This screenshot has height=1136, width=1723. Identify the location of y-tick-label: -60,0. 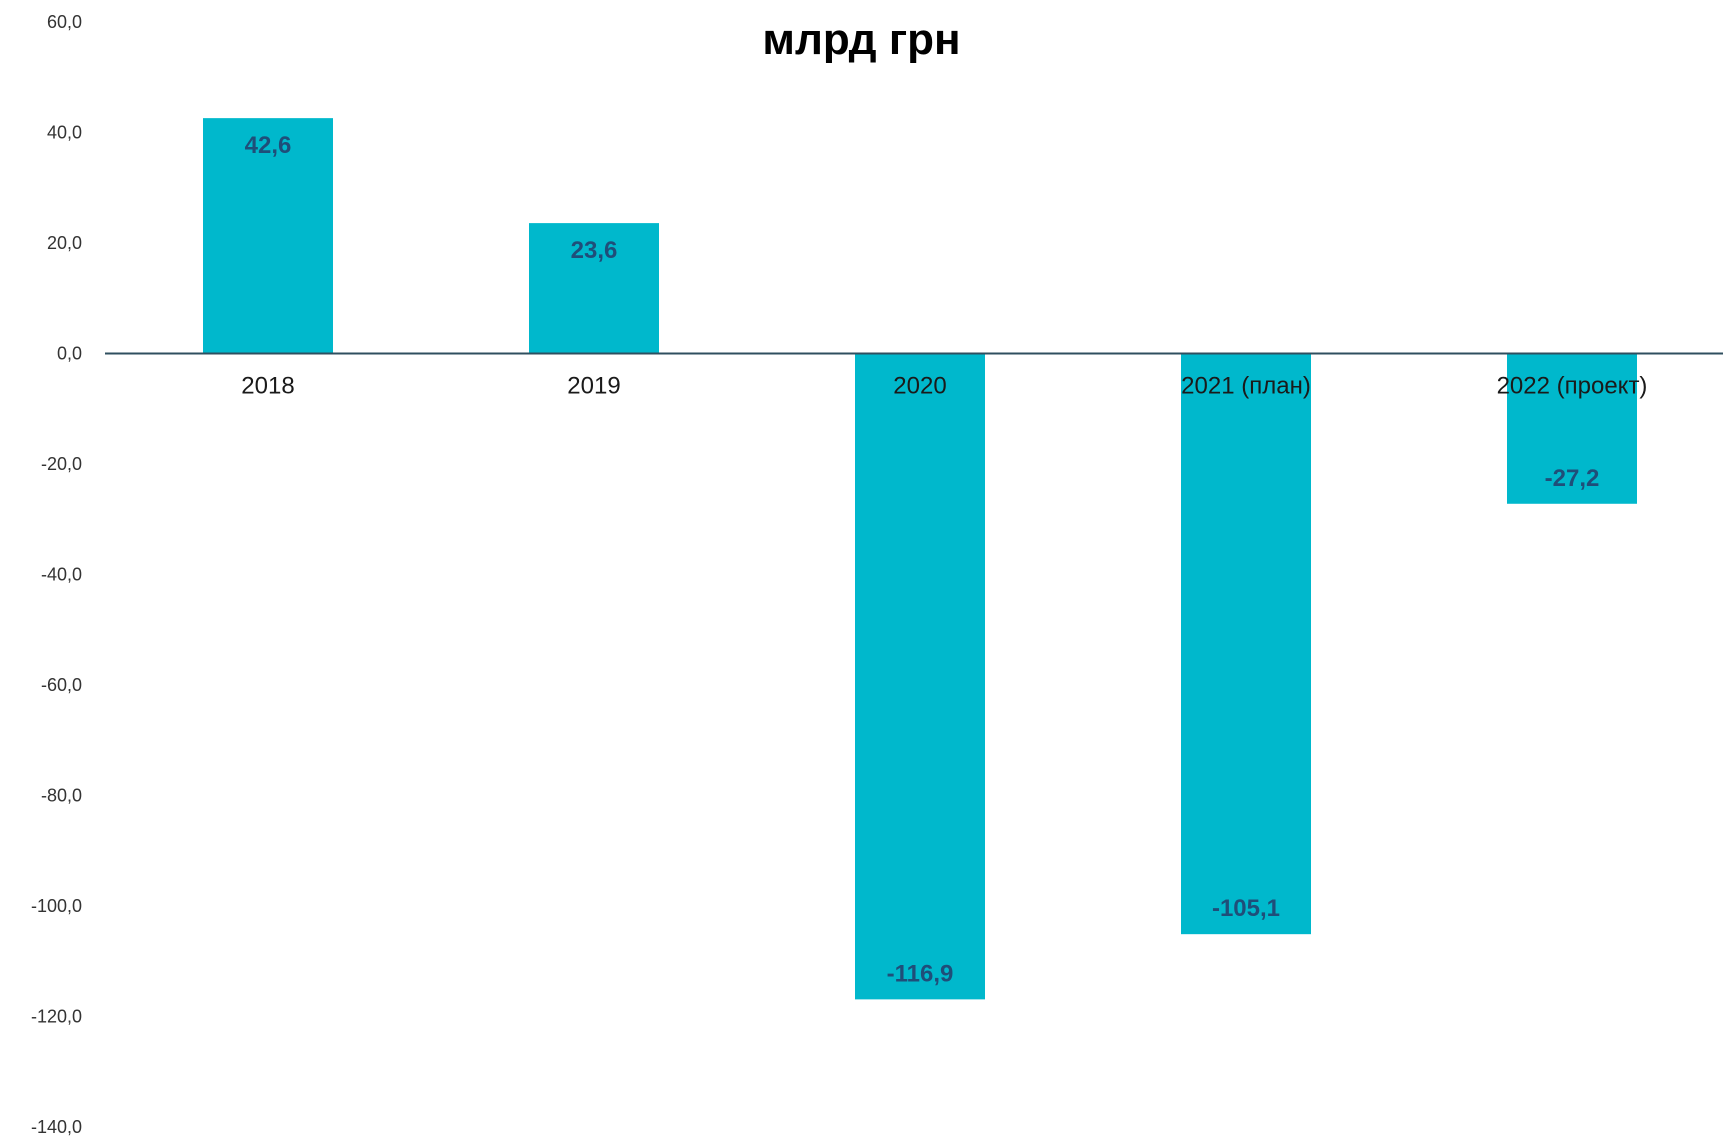
(61, 685).